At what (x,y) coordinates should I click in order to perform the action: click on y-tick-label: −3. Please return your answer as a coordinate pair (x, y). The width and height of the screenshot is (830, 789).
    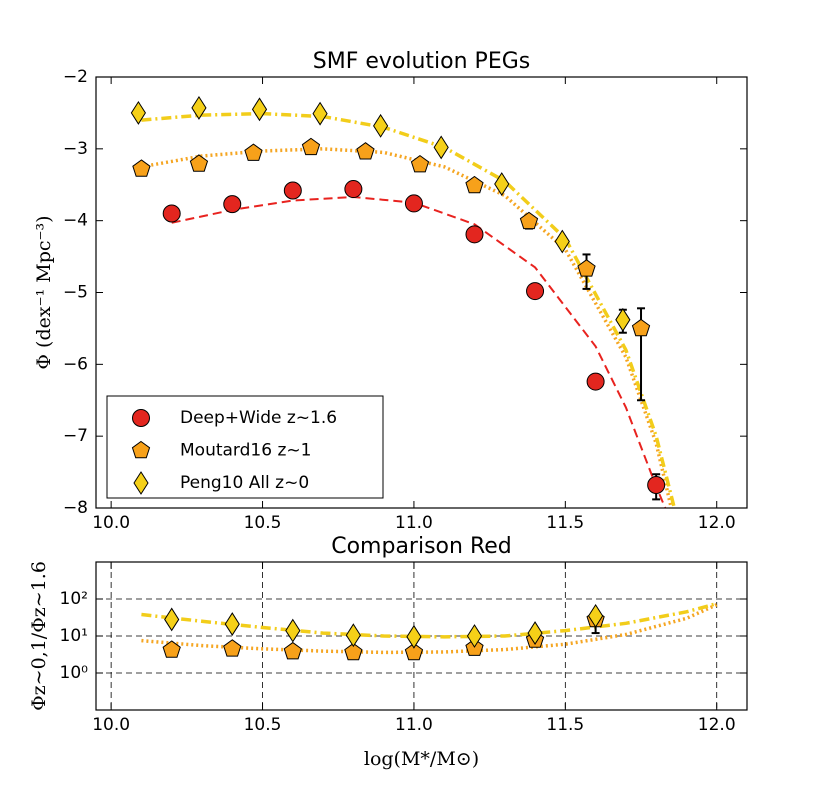
    Looking at the image, I should click on (75, 149).